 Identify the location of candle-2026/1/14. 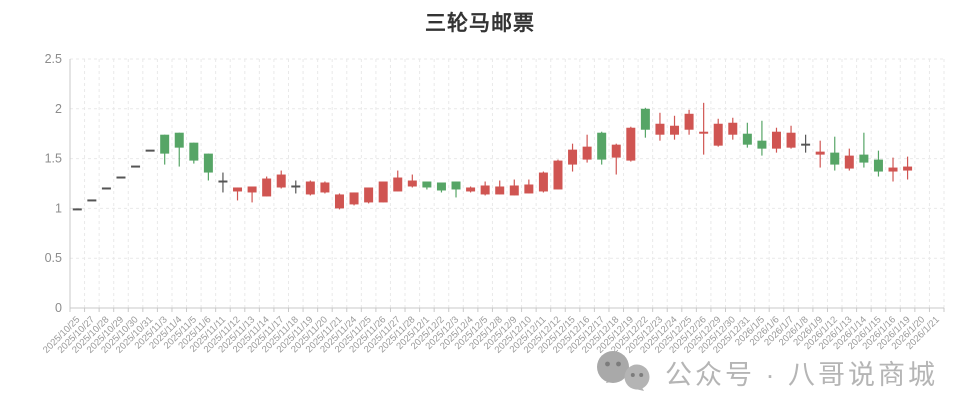
(864, 150).